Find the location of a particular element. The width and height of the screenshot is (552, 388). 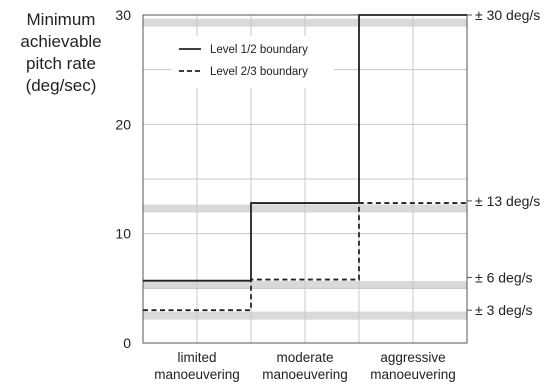

y-tick-label: 10 is located at coordinates (123, 234).